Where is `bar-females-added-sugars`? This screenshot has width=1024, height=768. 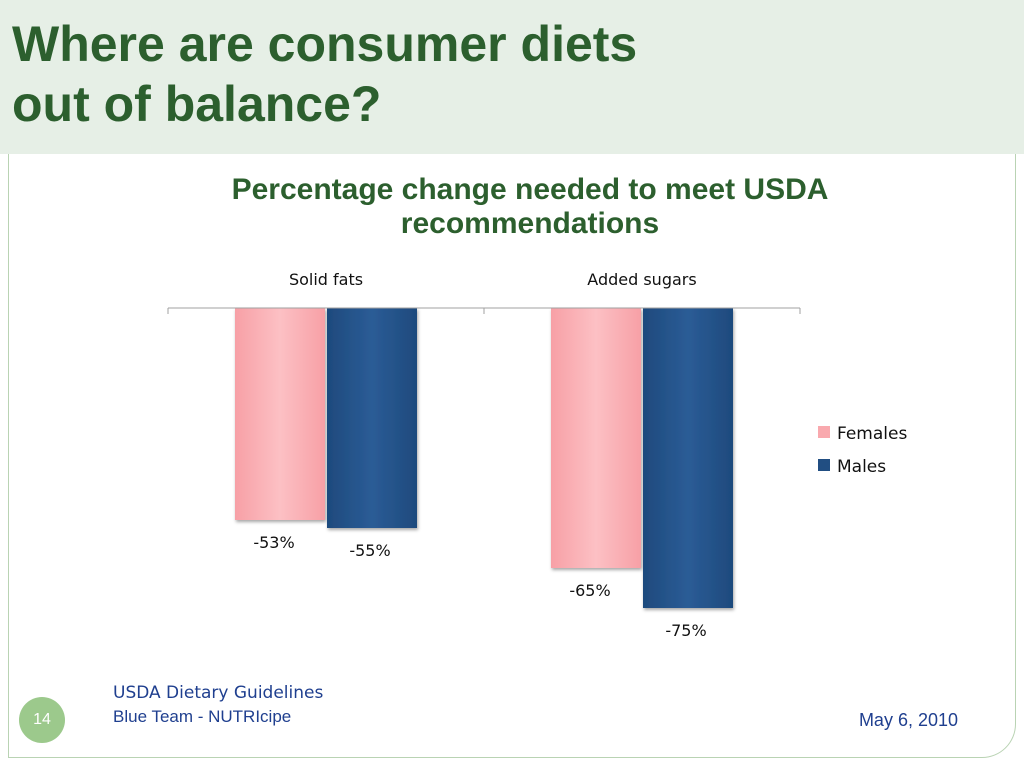
bar-females-added-sugars is located at coordinates (596, 438).